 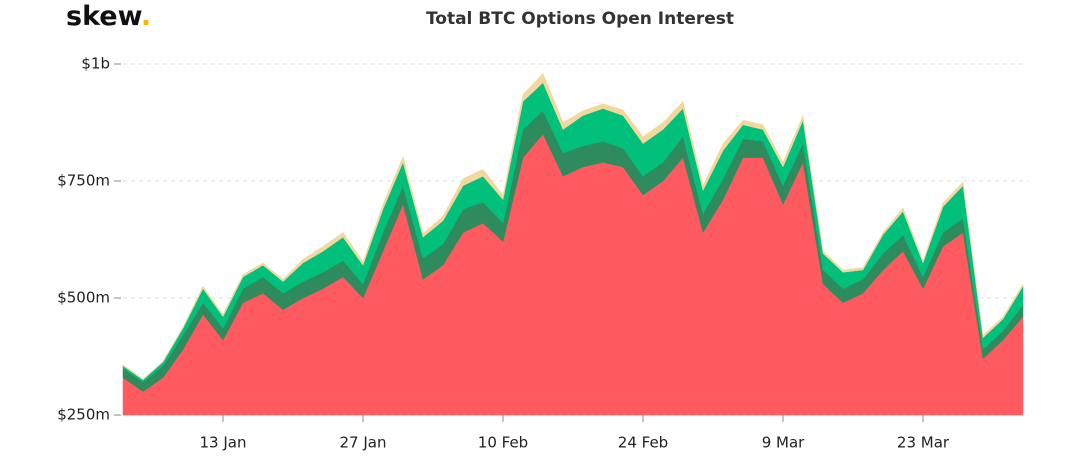 I want to click on x-tick-label: 27 Jan, so click(x=363, y=443).